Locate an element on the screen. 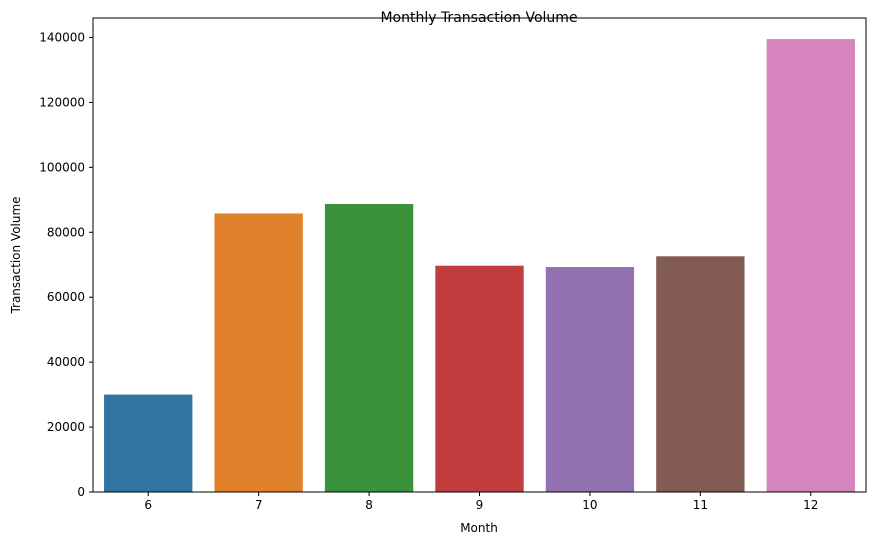 This screenshot has height=545, width=877. x-tick-label: 10 is located at coordinates (589, 505).